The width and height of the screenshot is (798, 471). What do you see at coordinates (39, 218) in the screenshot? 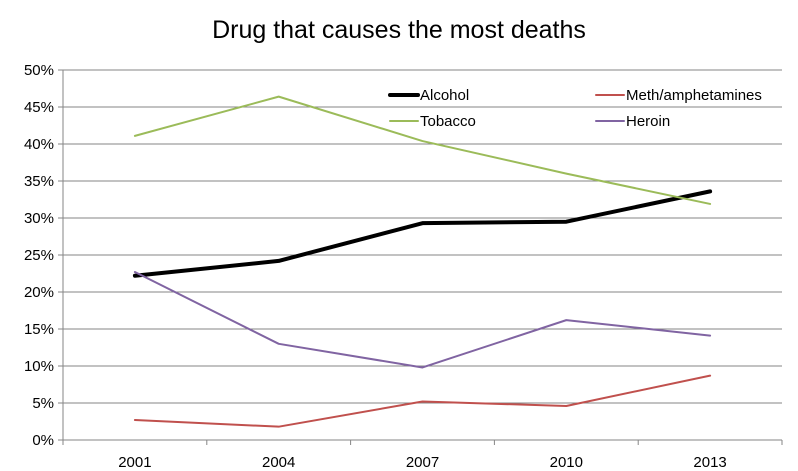
I see `y-tick-label: 30%` at bounding box center [39, 218].